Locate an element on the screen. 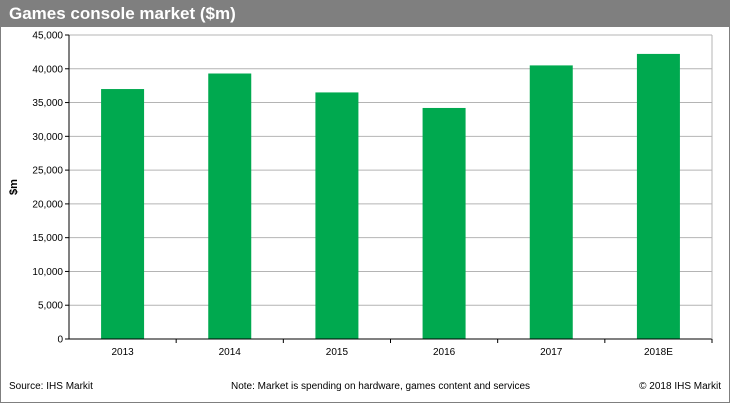 This screenshot has width=730, height=403. bar-2015 is located at coordinates (337, 215).